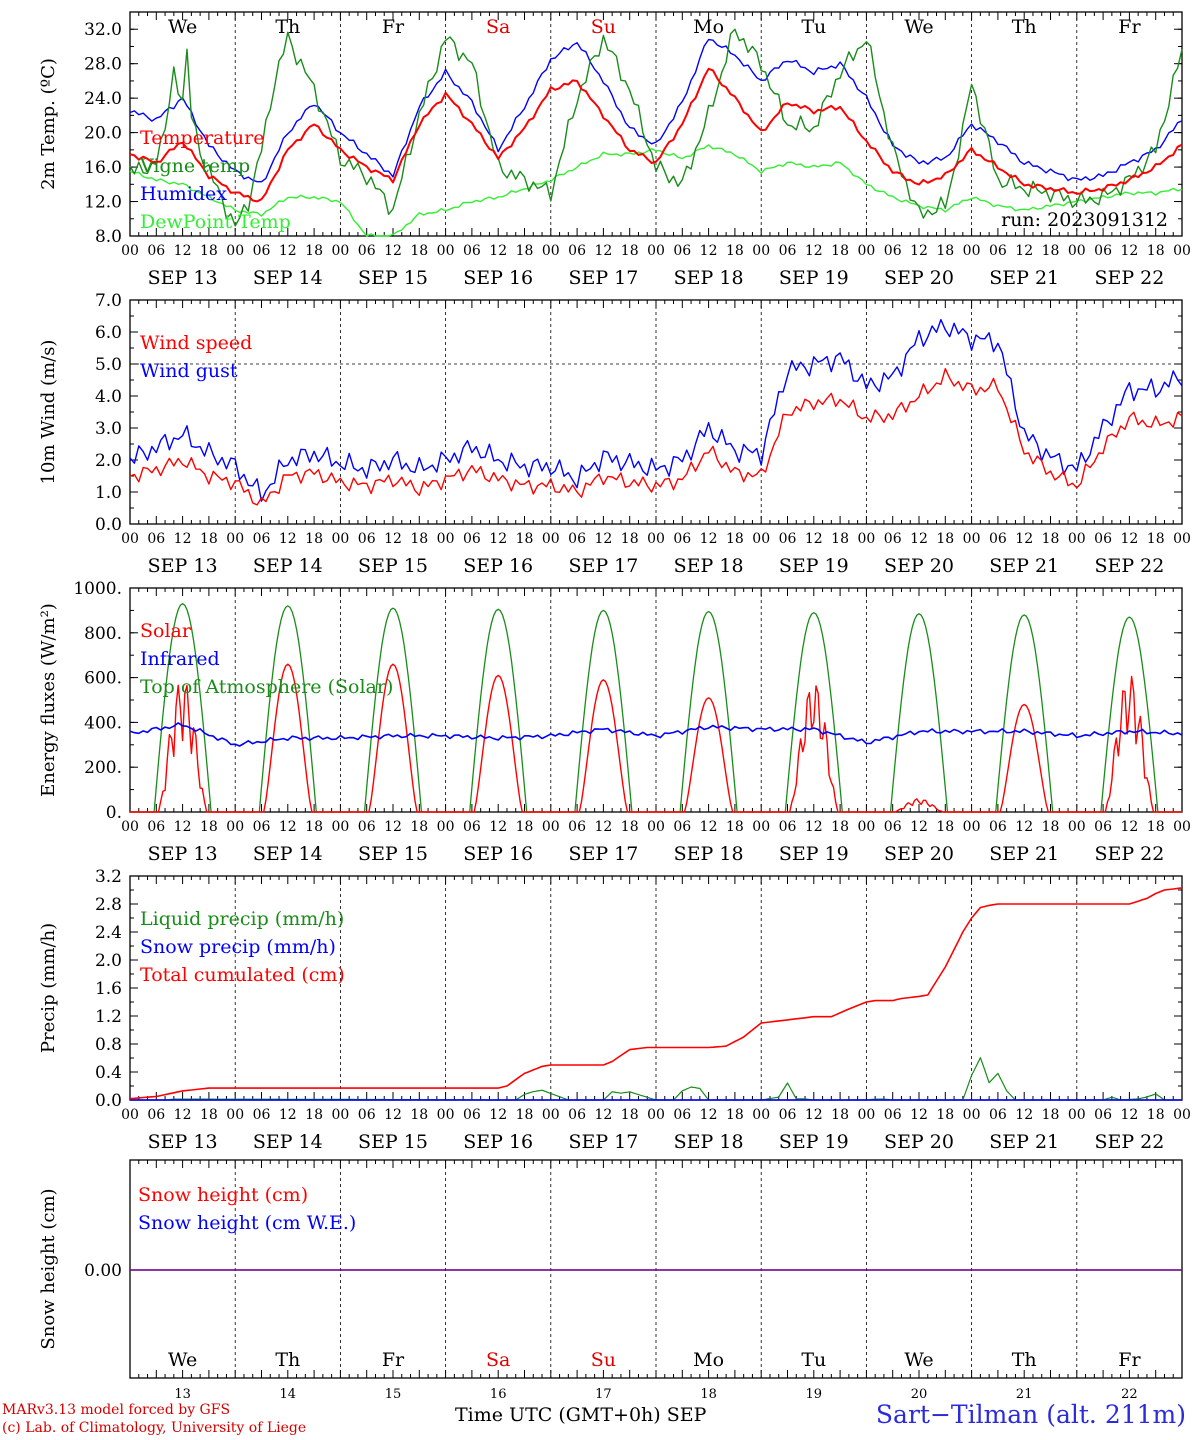 The image size is (1194, 1440). What do you see at coordinates (48, 1268) in the screenshot?
I see `y-axis-label: Snow height (cm)` at bounding box center [48, 1268].